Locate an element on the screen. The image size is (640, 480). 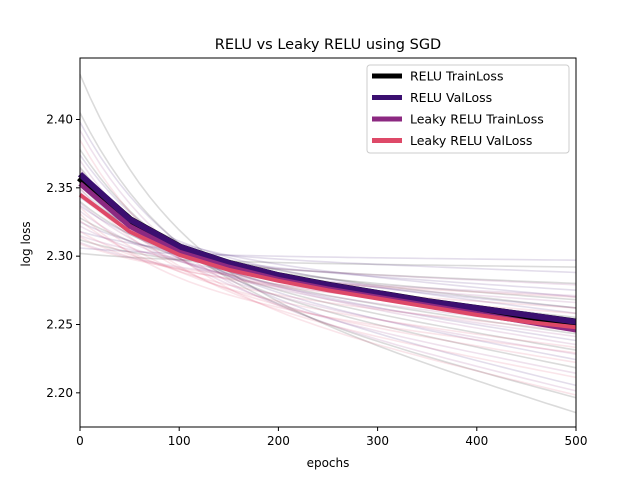
x-tick-label: 400 is located at coordinates (476, 441).